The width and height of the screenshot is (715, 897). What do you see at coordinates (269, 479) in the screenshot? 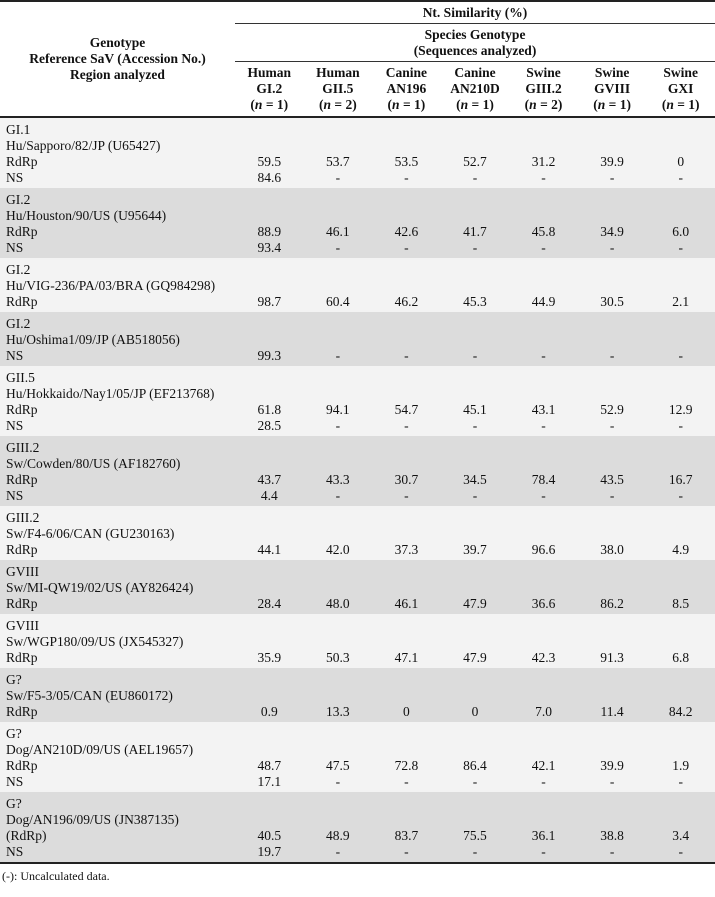
I see `similarity-value: 43.7` at bounding box center [269, 479].